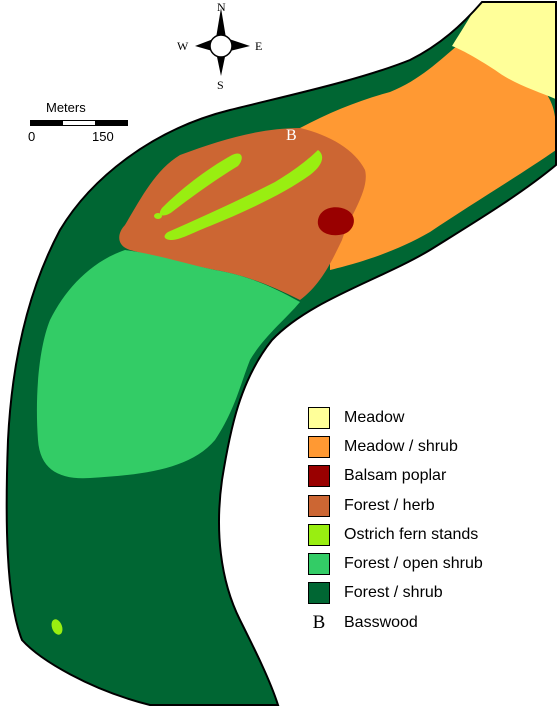 The image size is (558, 711). Describe the element at coordinates (221, 46) in the screenshot. I see `compass-ring-icon` at that location.